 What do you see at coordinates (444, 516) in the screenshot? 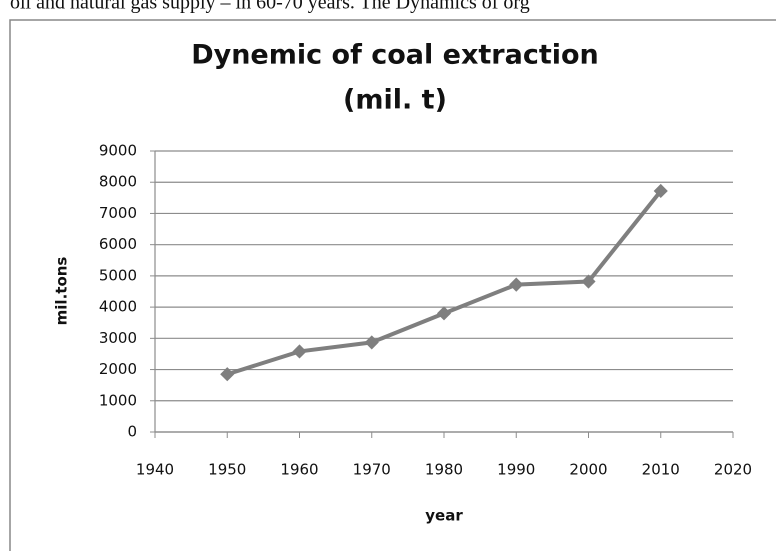
I see `x-axis-label: year` at bounding box center [444, 516].